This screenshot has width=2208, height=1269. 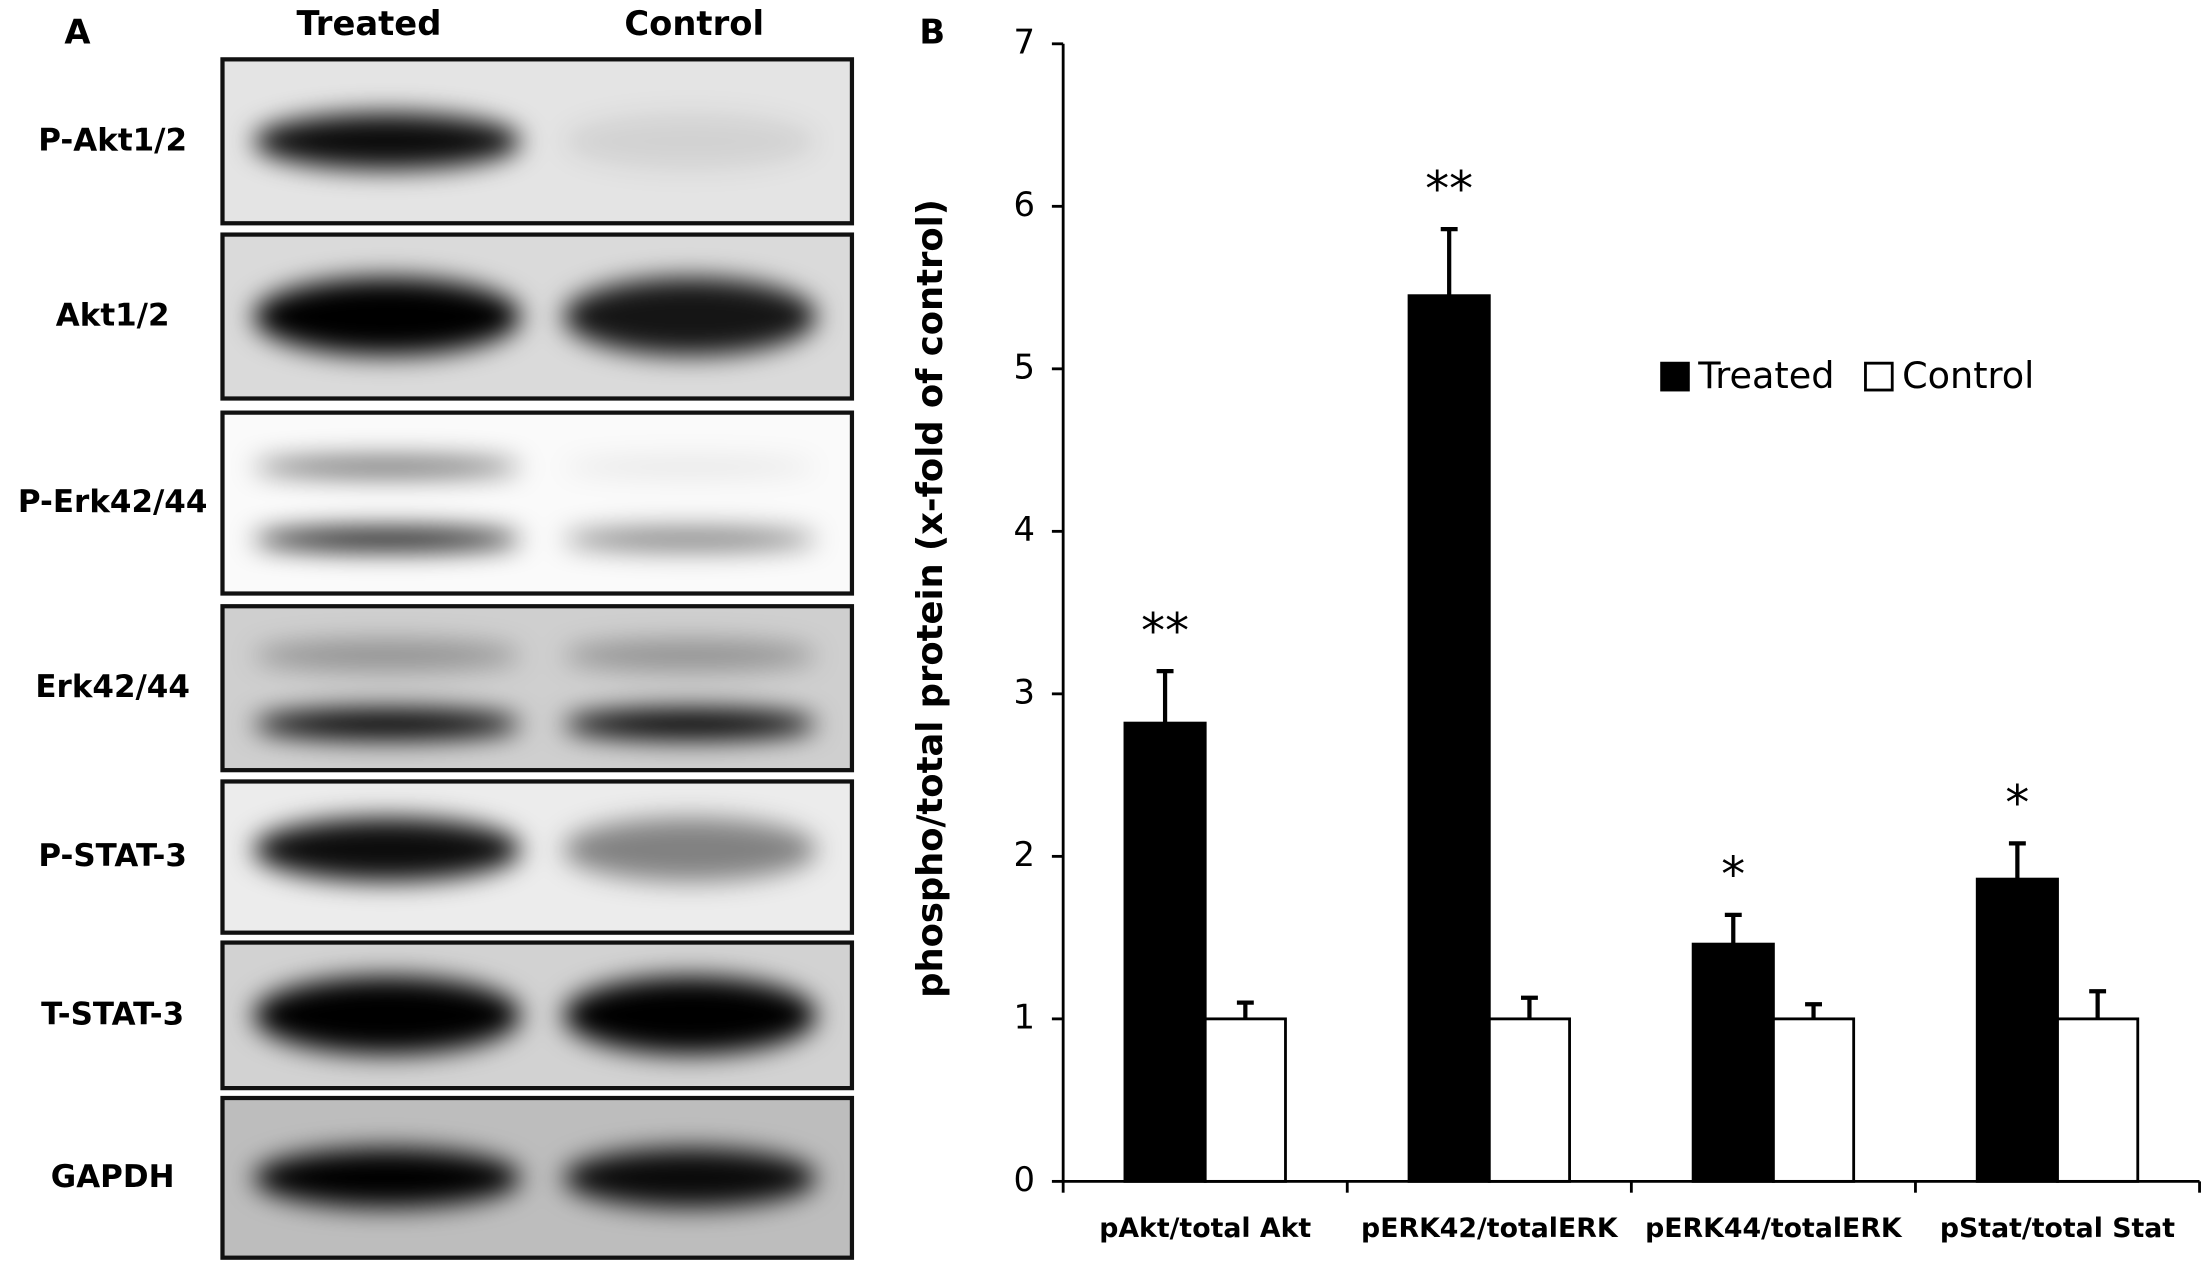 What do you see at coordinates (1490, 1228) in the screenshot?
I see `x-tick-label: pERK42/totalERK` at bounding box center [1490, 1228].